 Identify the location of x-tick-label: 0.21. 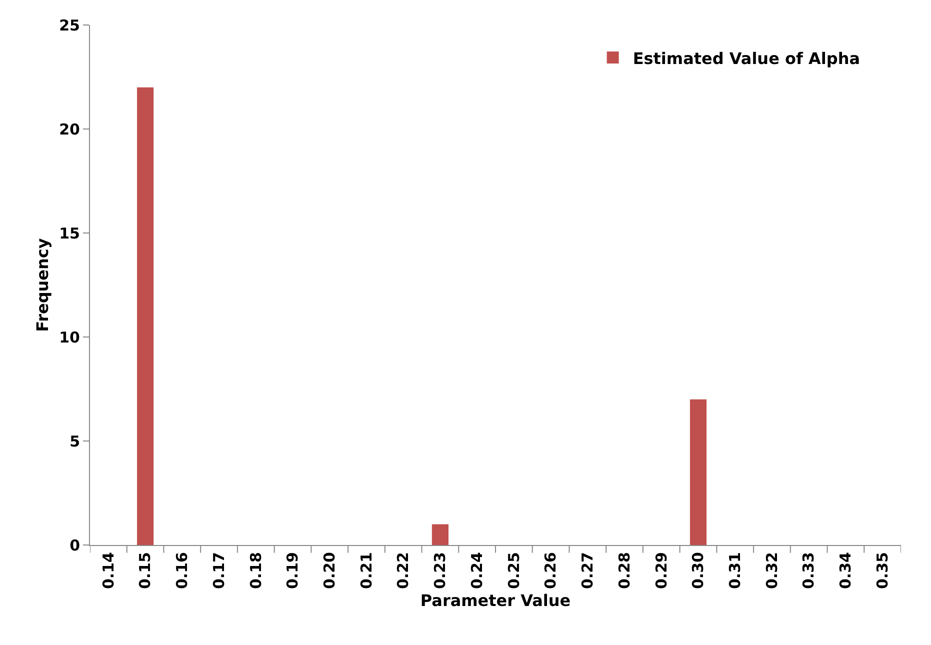
(366, 571).